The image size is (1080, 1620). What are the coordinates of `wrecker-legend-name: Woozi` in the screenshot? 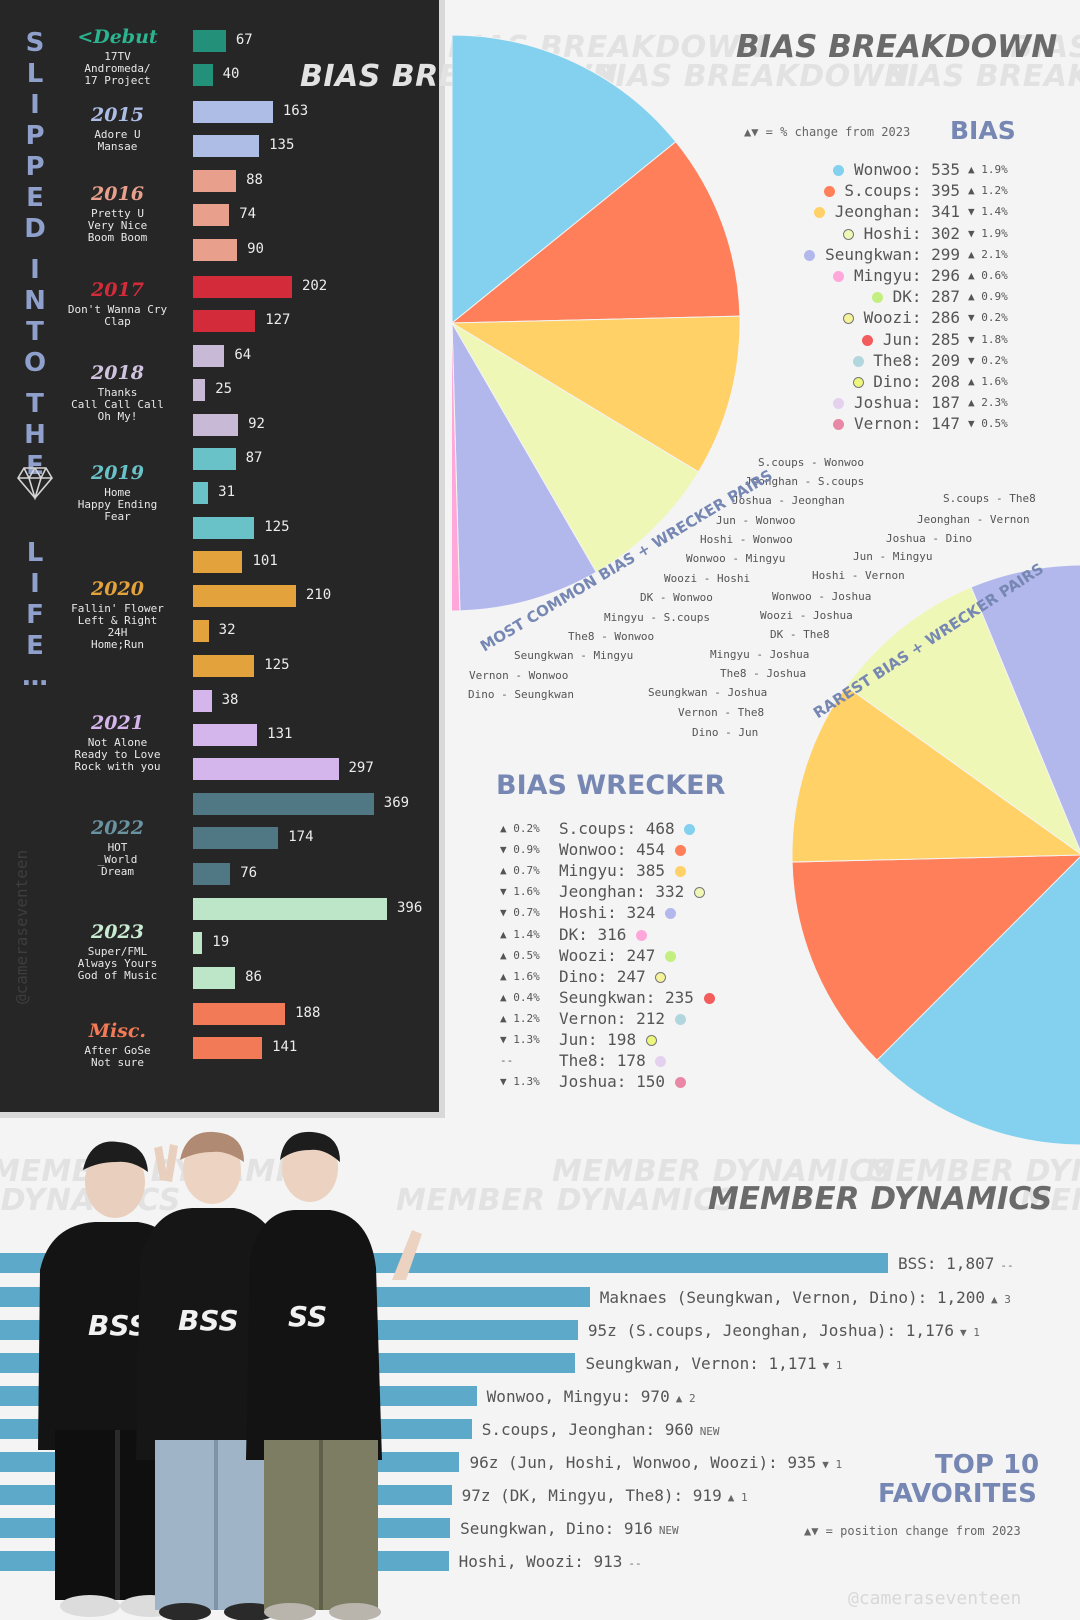 It's located at (583, 955).